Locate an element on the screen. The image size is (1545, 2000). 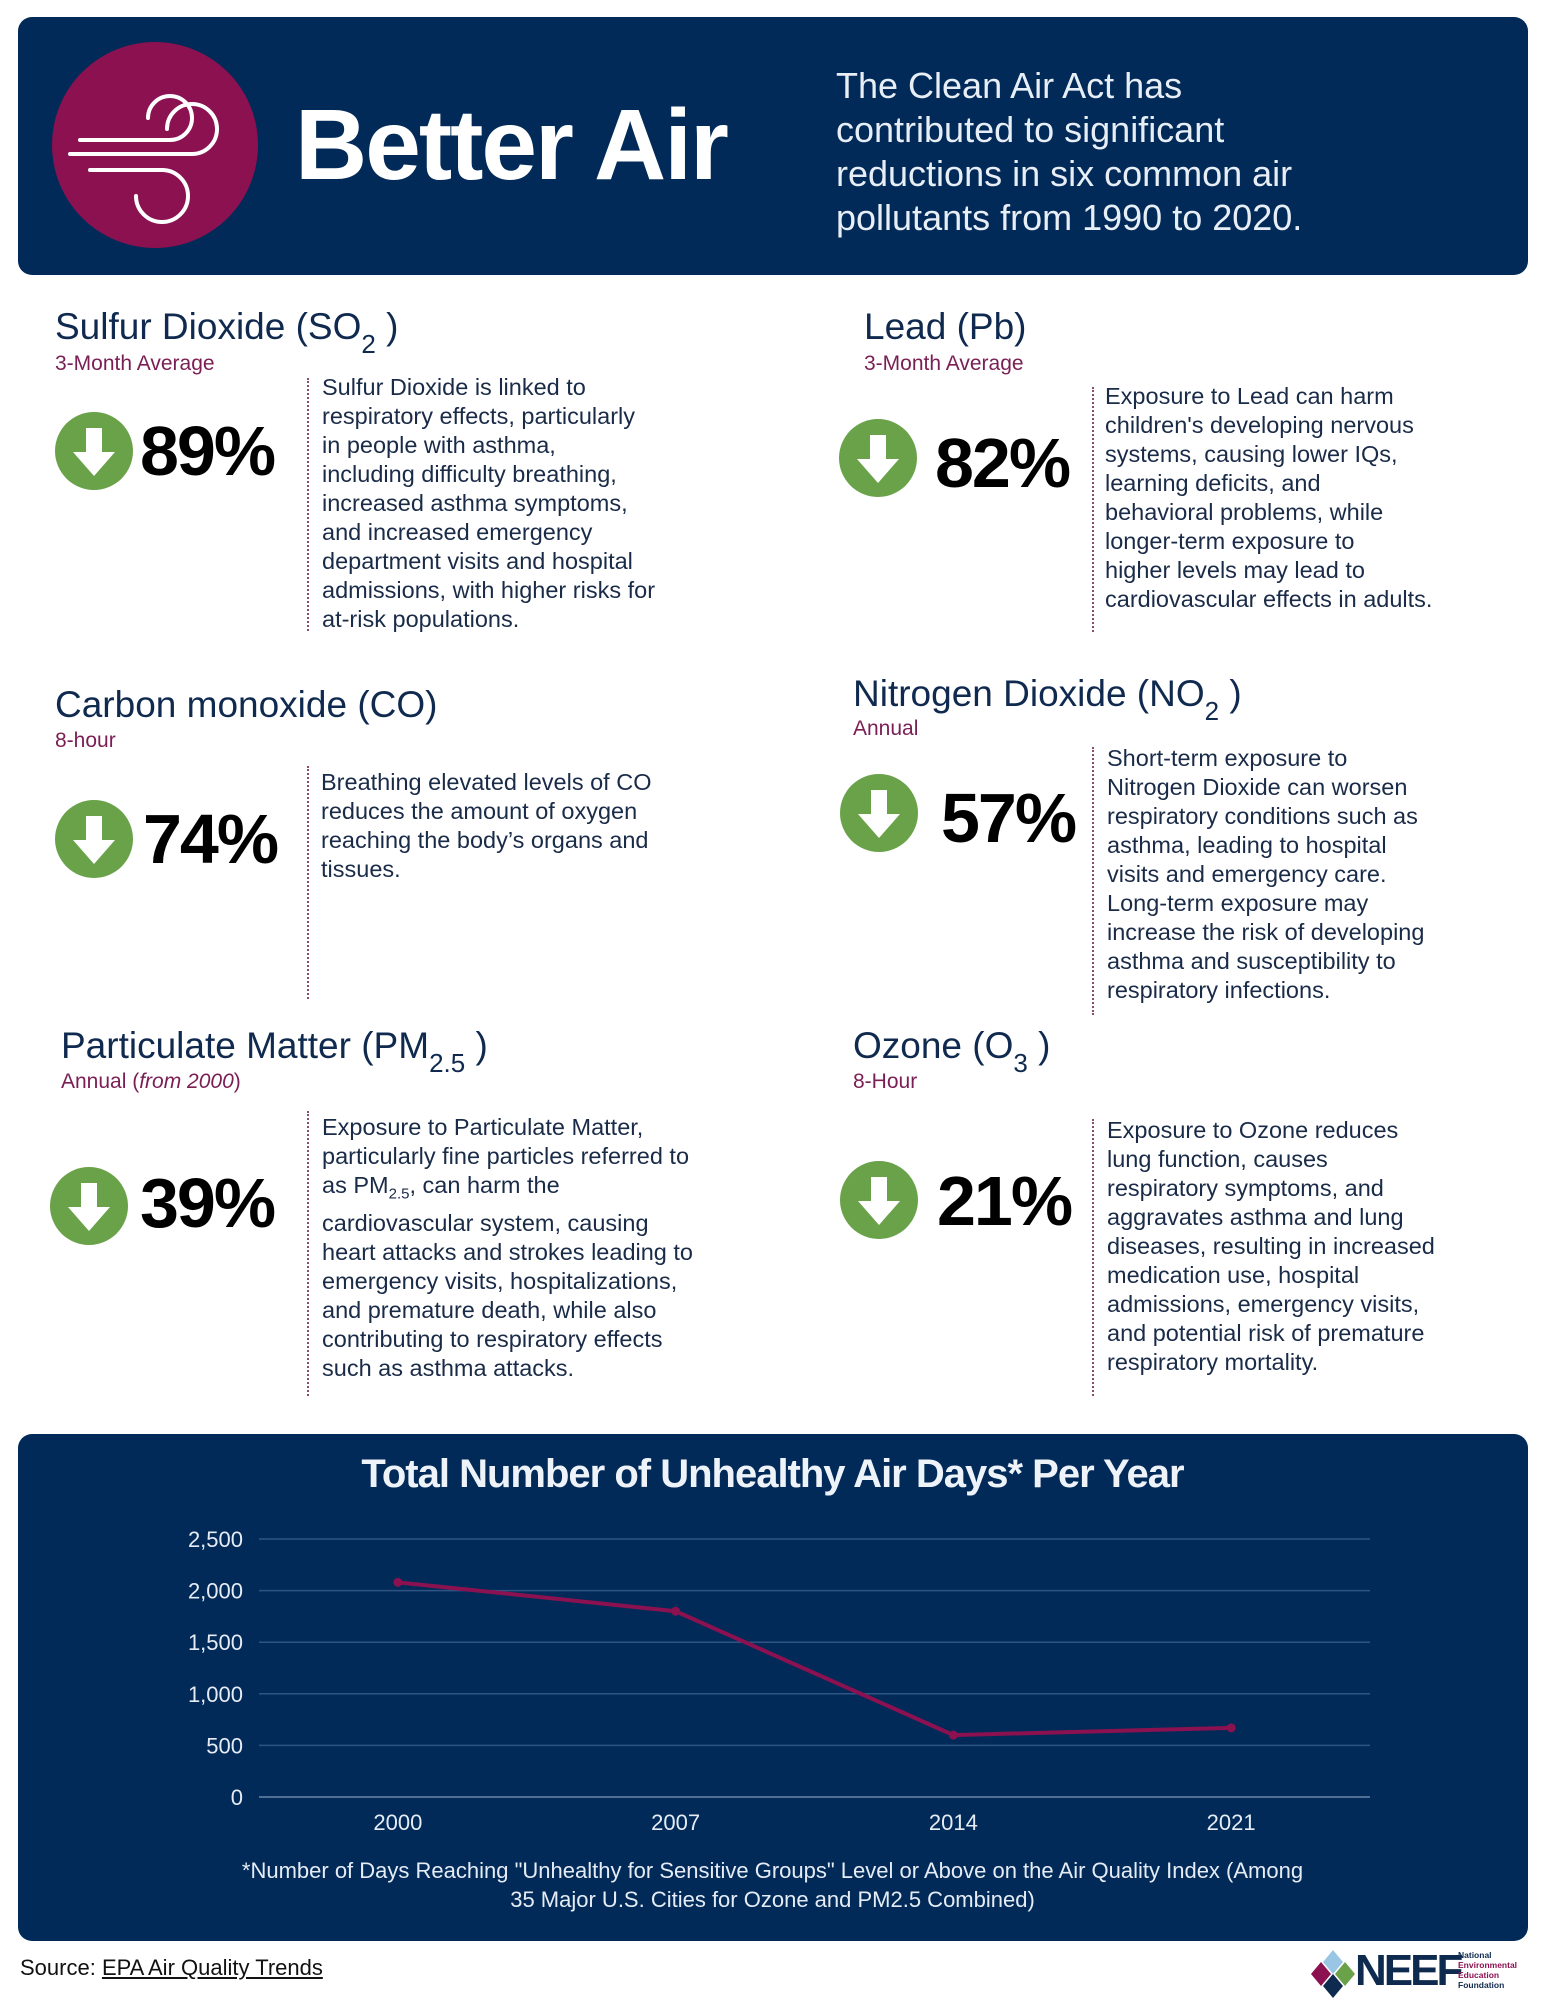
source-link: EPA Air Quality Trends is located at coordinates (212, 1967).